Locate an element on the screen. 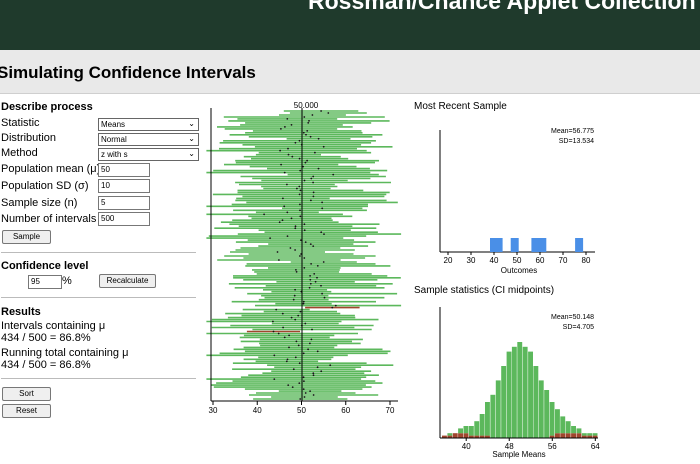  sample-size-input: 5 is located at coordinates (124, 203).